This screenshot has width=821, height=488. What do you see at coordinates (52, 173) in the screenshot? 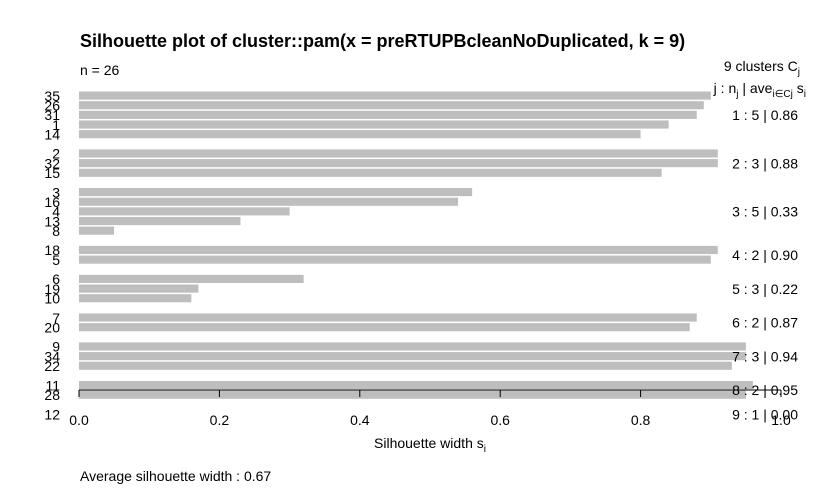
I see `observation-label: 15` at bounding box center [52, 173].